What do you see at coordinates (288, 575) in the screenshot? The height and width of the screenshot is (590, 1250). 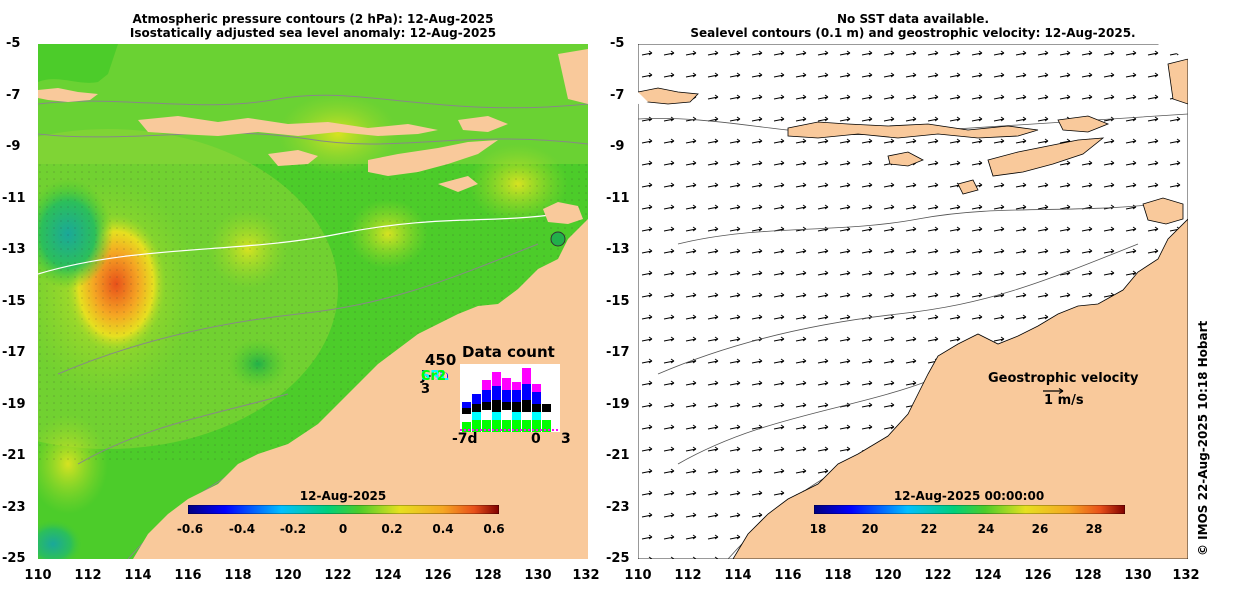 I see `left-xtick-5: 120` at bounding box center [288, 575].